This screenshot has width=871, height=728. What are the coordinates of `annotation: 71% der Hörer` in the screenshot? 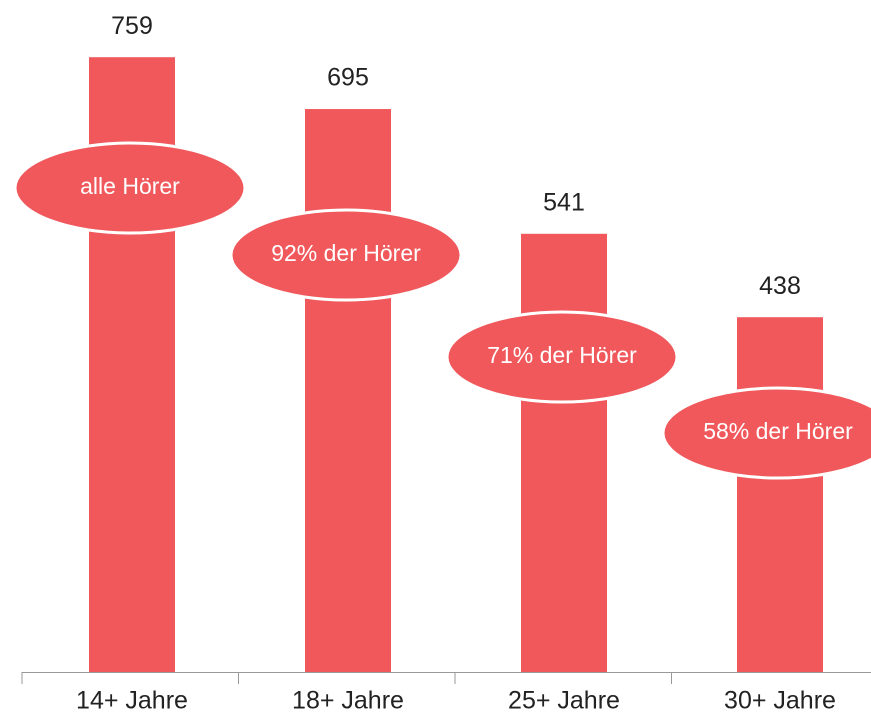 It's located at (562, 355).